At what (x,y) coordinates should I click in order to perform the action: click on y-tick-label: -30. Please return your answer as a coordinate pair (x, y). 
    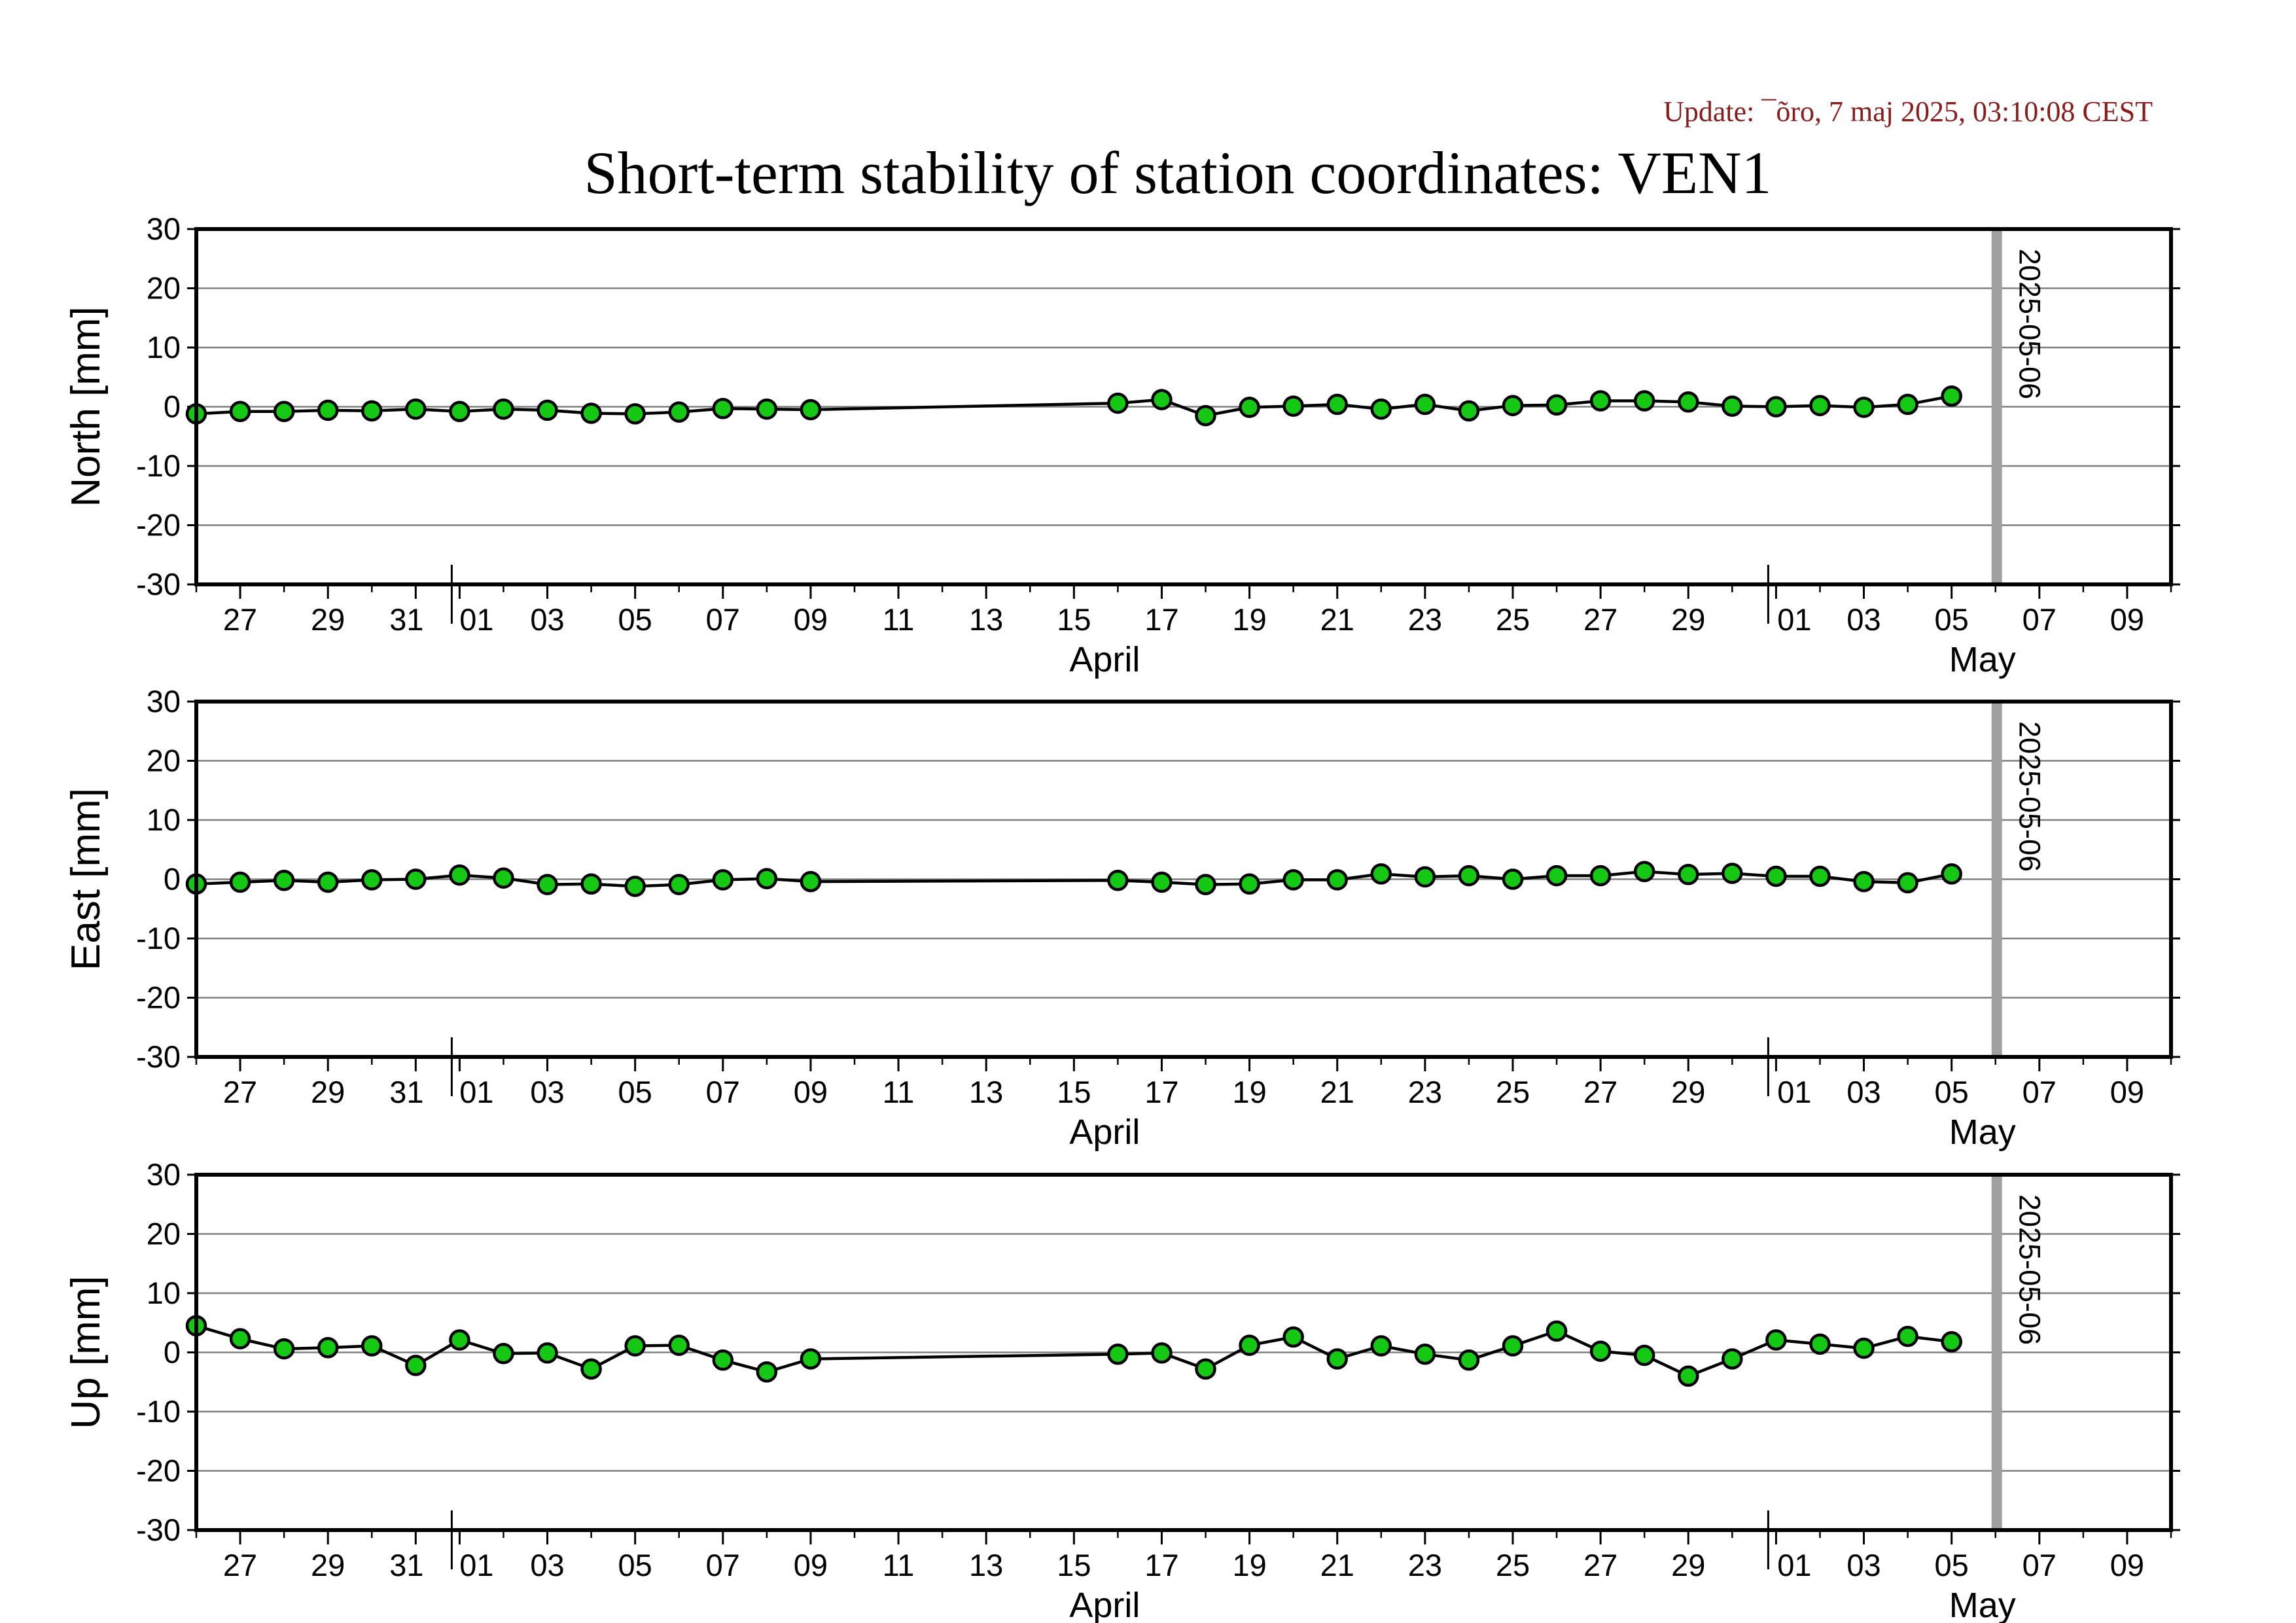
    Looking at the image, I should click on (158, 1056).